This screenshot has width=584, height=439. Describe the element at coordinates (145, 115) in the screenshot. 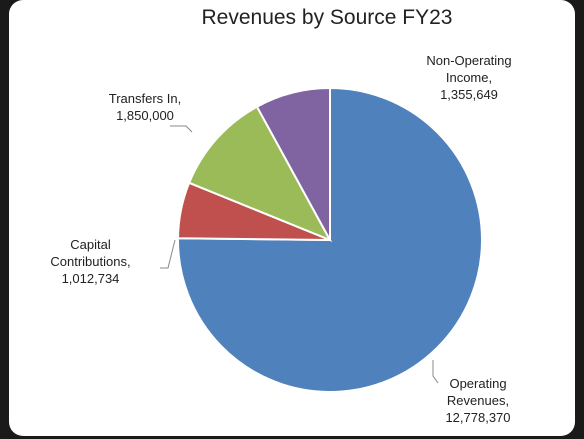

I see `value-label: 1,850,000` at that location.